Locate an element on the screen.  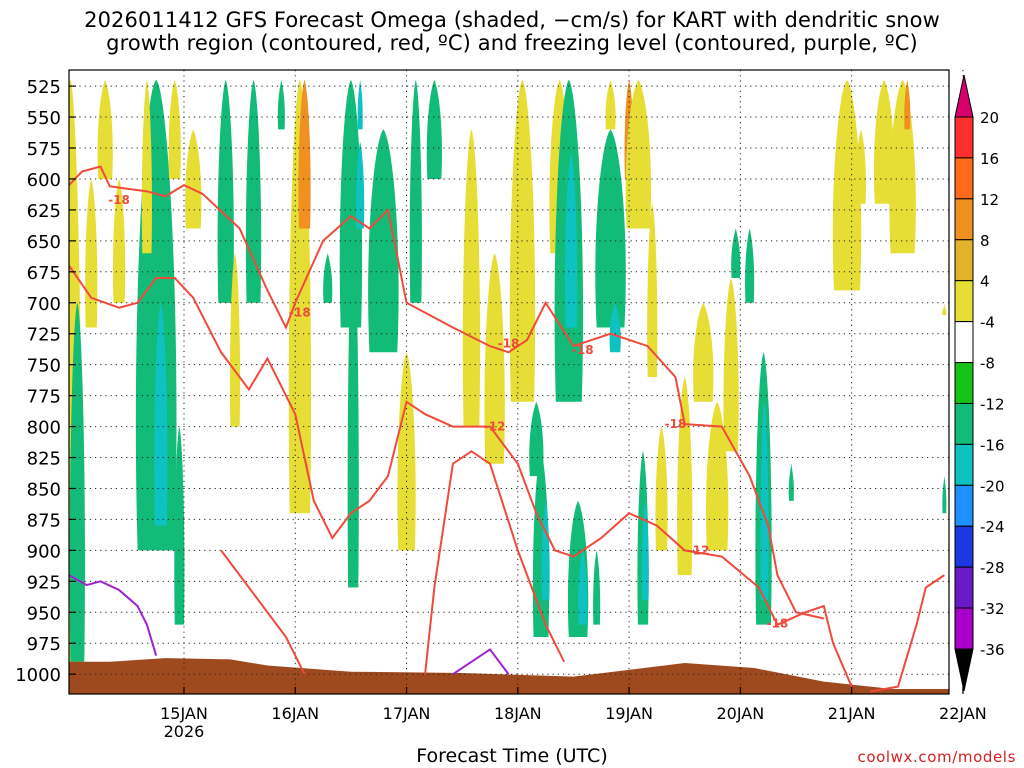
x-tick-label: 22JAN is located at coordinates (963, 713).